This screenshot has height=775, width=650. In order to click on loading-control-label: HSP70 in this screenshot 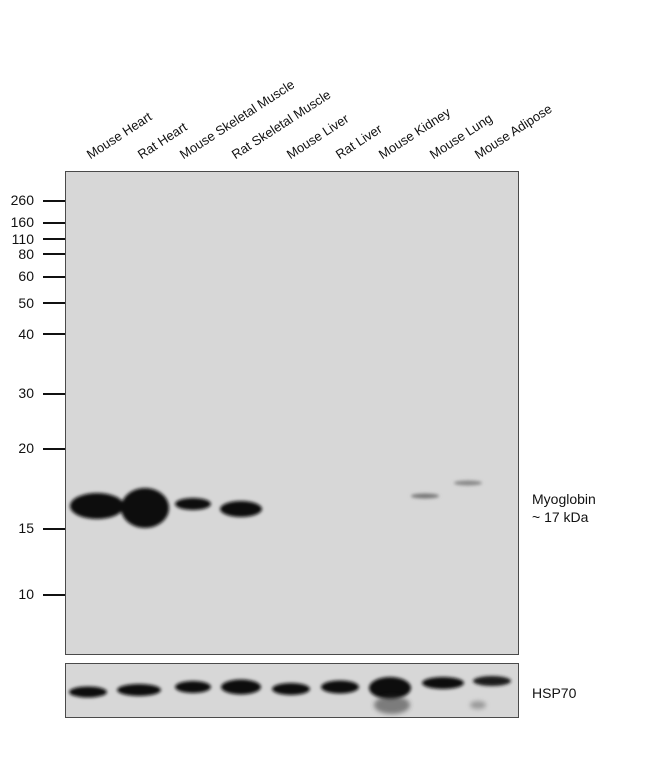, I will do `click(554, 693)`.